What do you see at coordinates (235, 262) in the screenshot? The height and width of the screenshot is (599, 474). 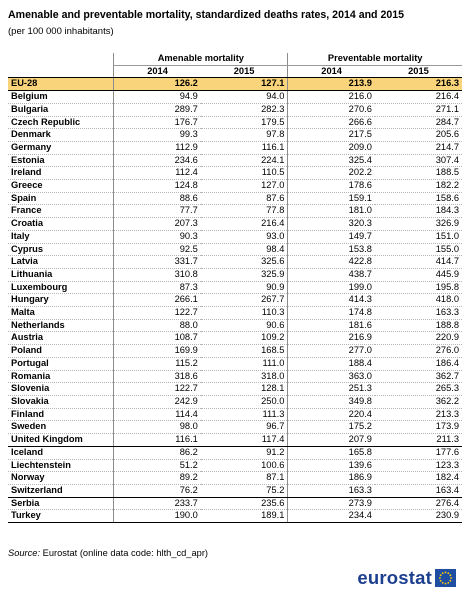 I see `table-row: Latvia 331.7 325.6 422.8 414.7` at bounding box center [235, 262].